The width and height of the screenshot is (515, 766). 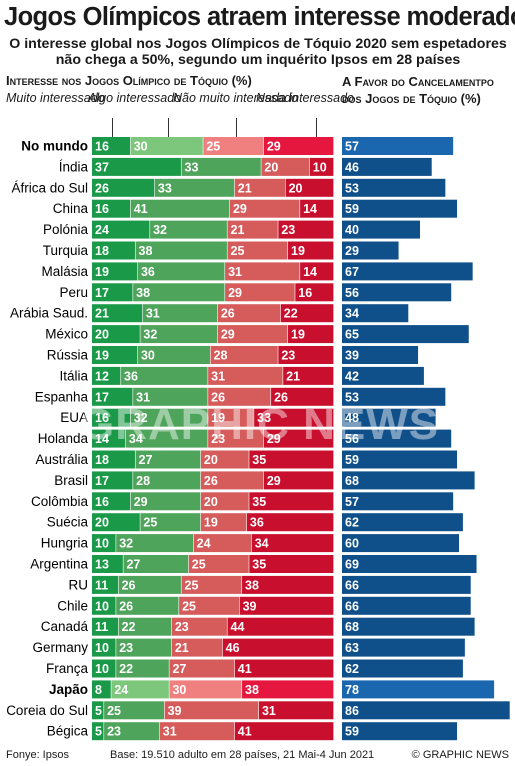 What do you see at coordinates (74, 417) in the screenshot?
I see `row-label-eua: EUA` at bounding box center [74, 417].